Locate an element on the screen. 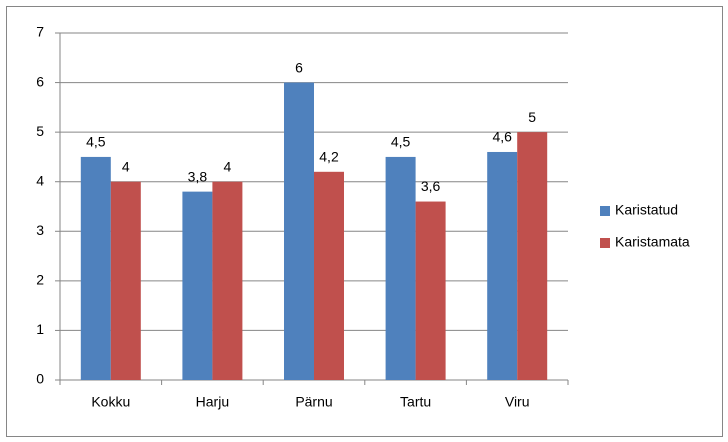 Image resolution: width=728 pixels, height=442 pixels. x-tick-label: Pärnu is located at coordinates (313, 402).